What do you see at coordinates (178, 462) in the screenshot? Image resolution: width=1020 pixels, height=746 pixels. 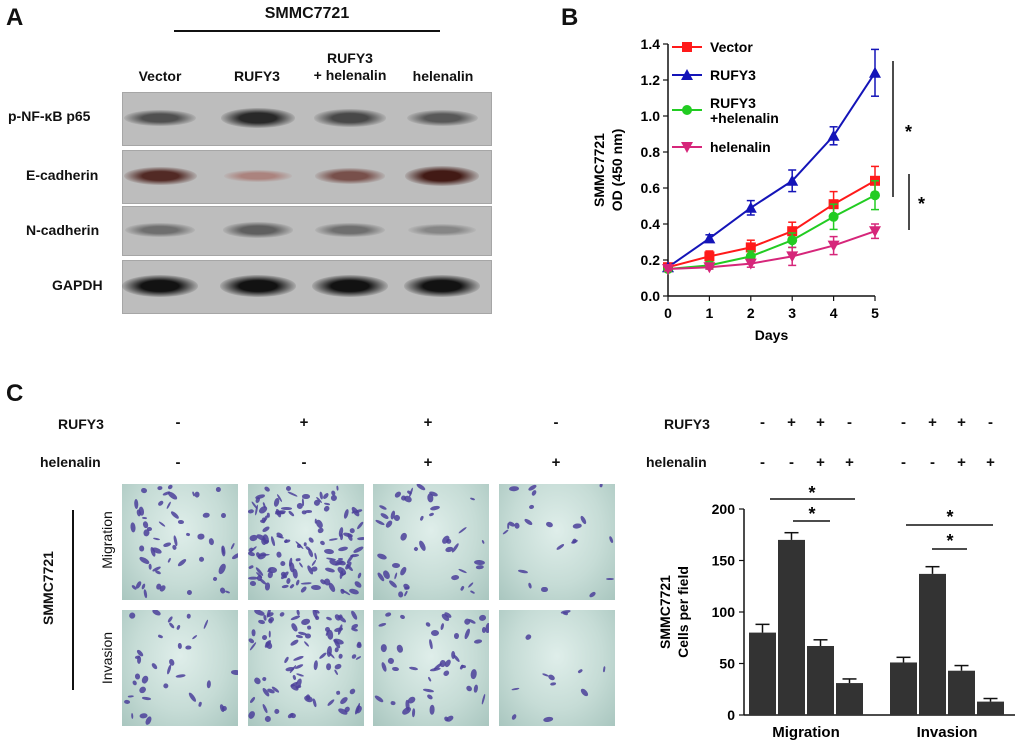 I see `sign-helenalin-lane1: -` at bounding box center [178, 462].